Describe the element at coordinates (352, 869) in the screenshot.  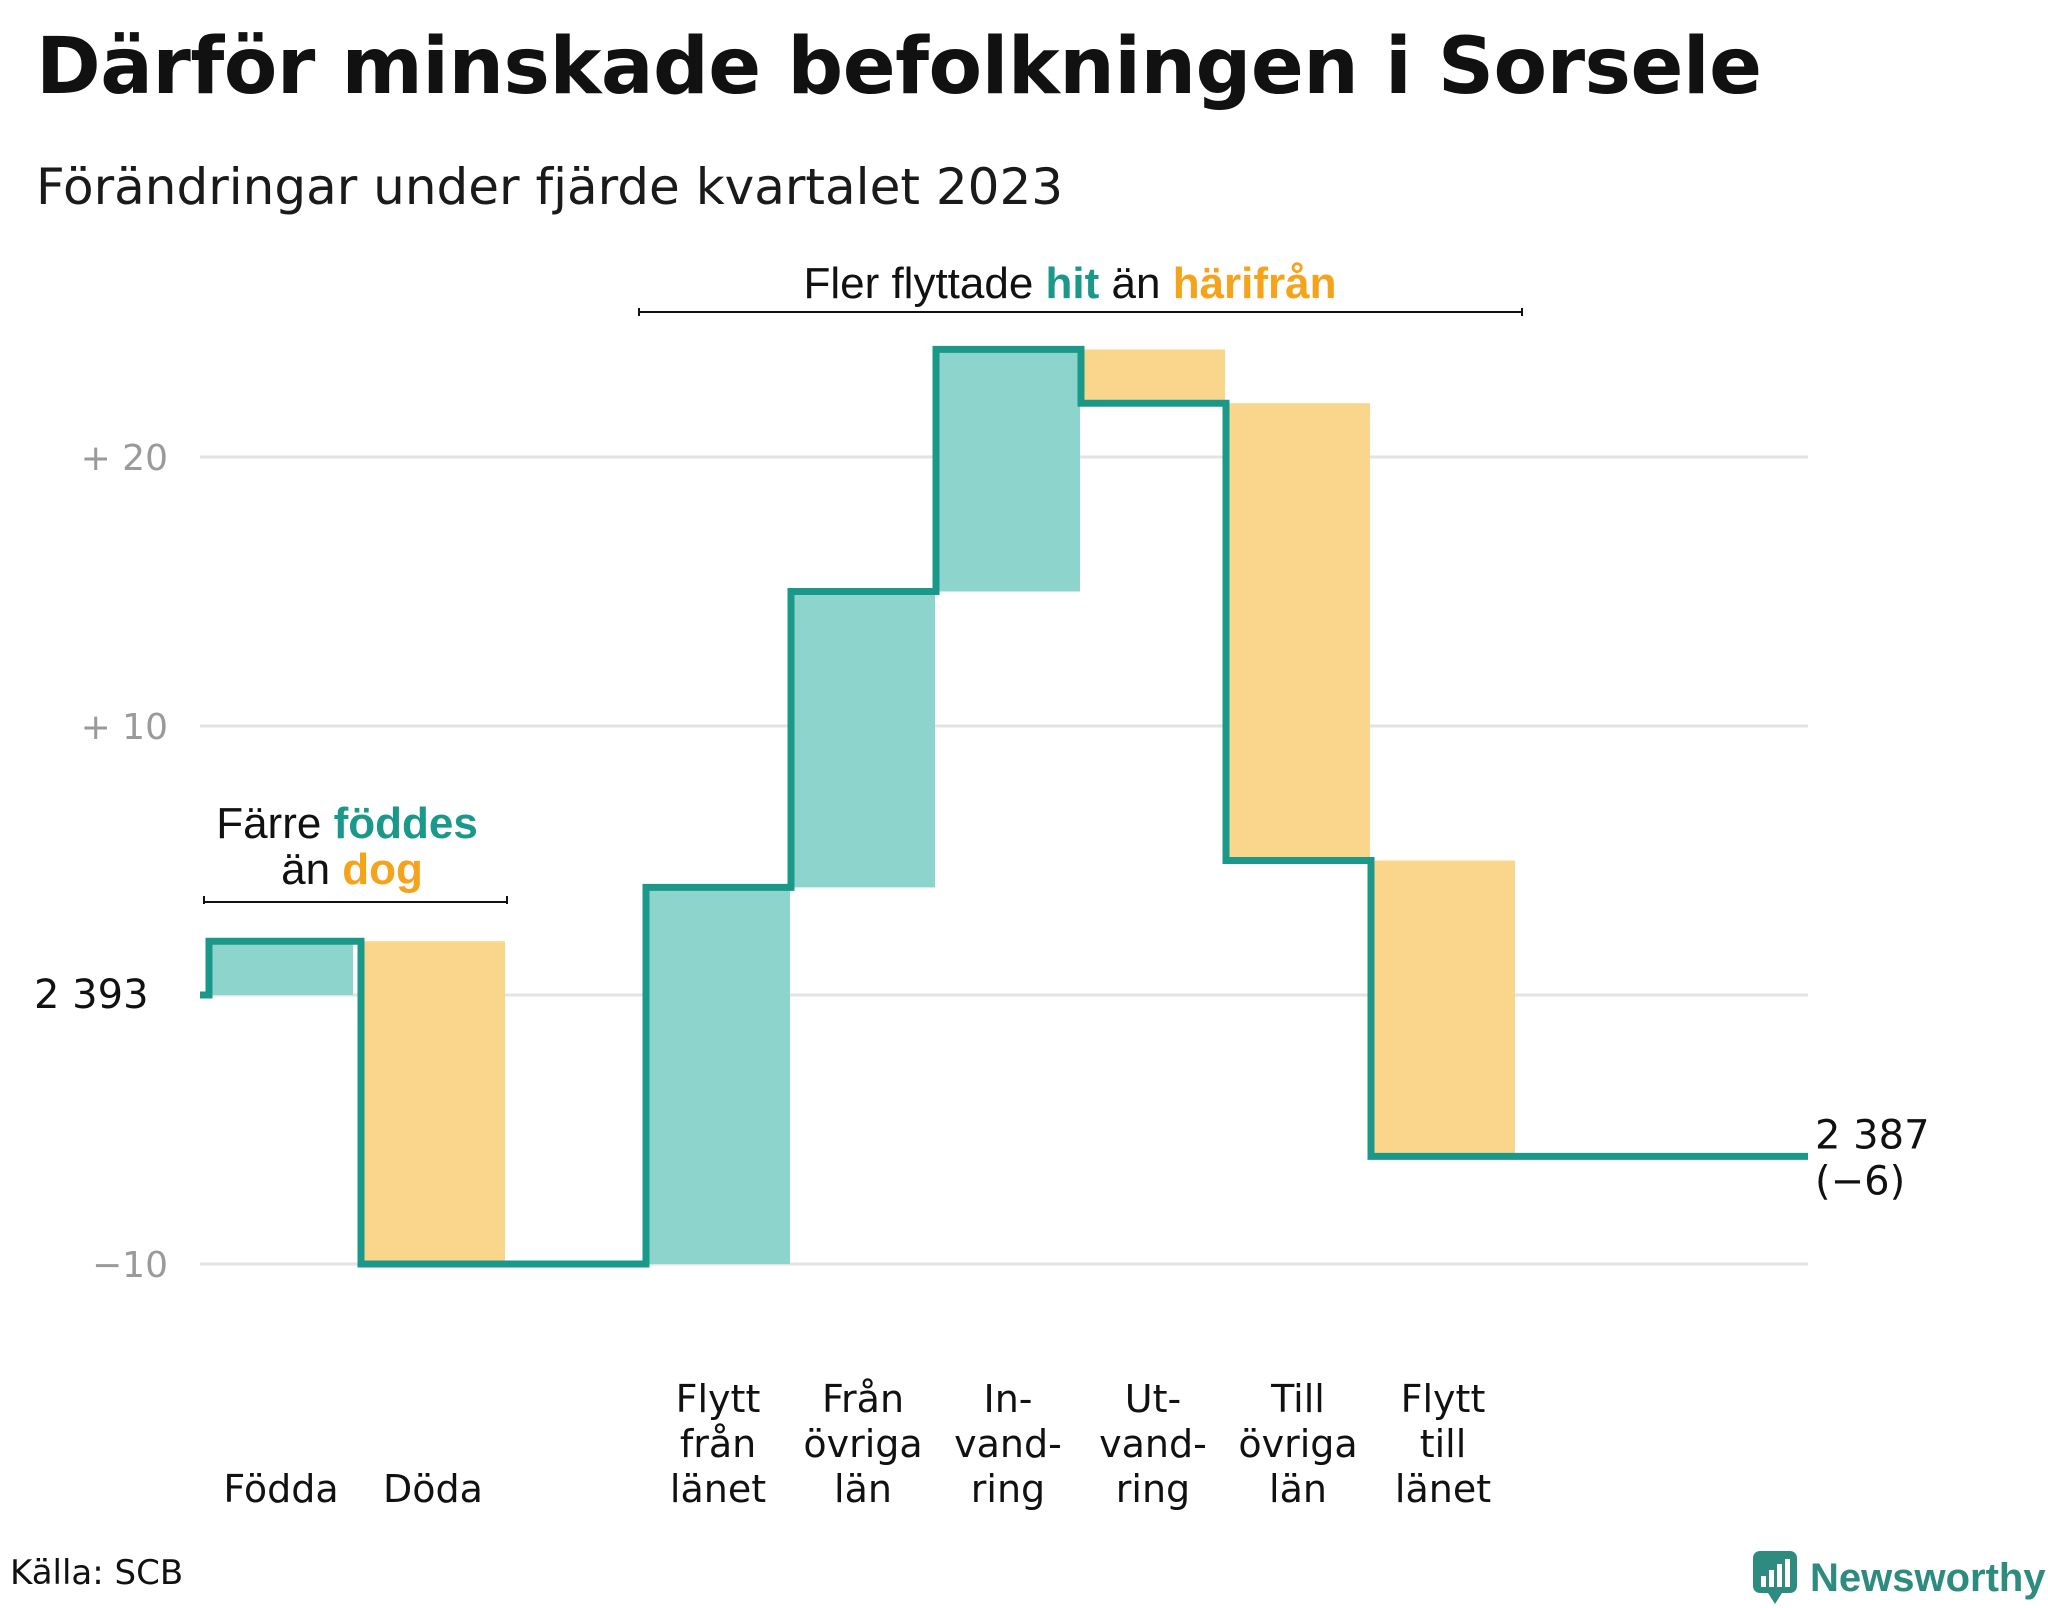
I see `annotation-natural-line2: än dog` at that location.